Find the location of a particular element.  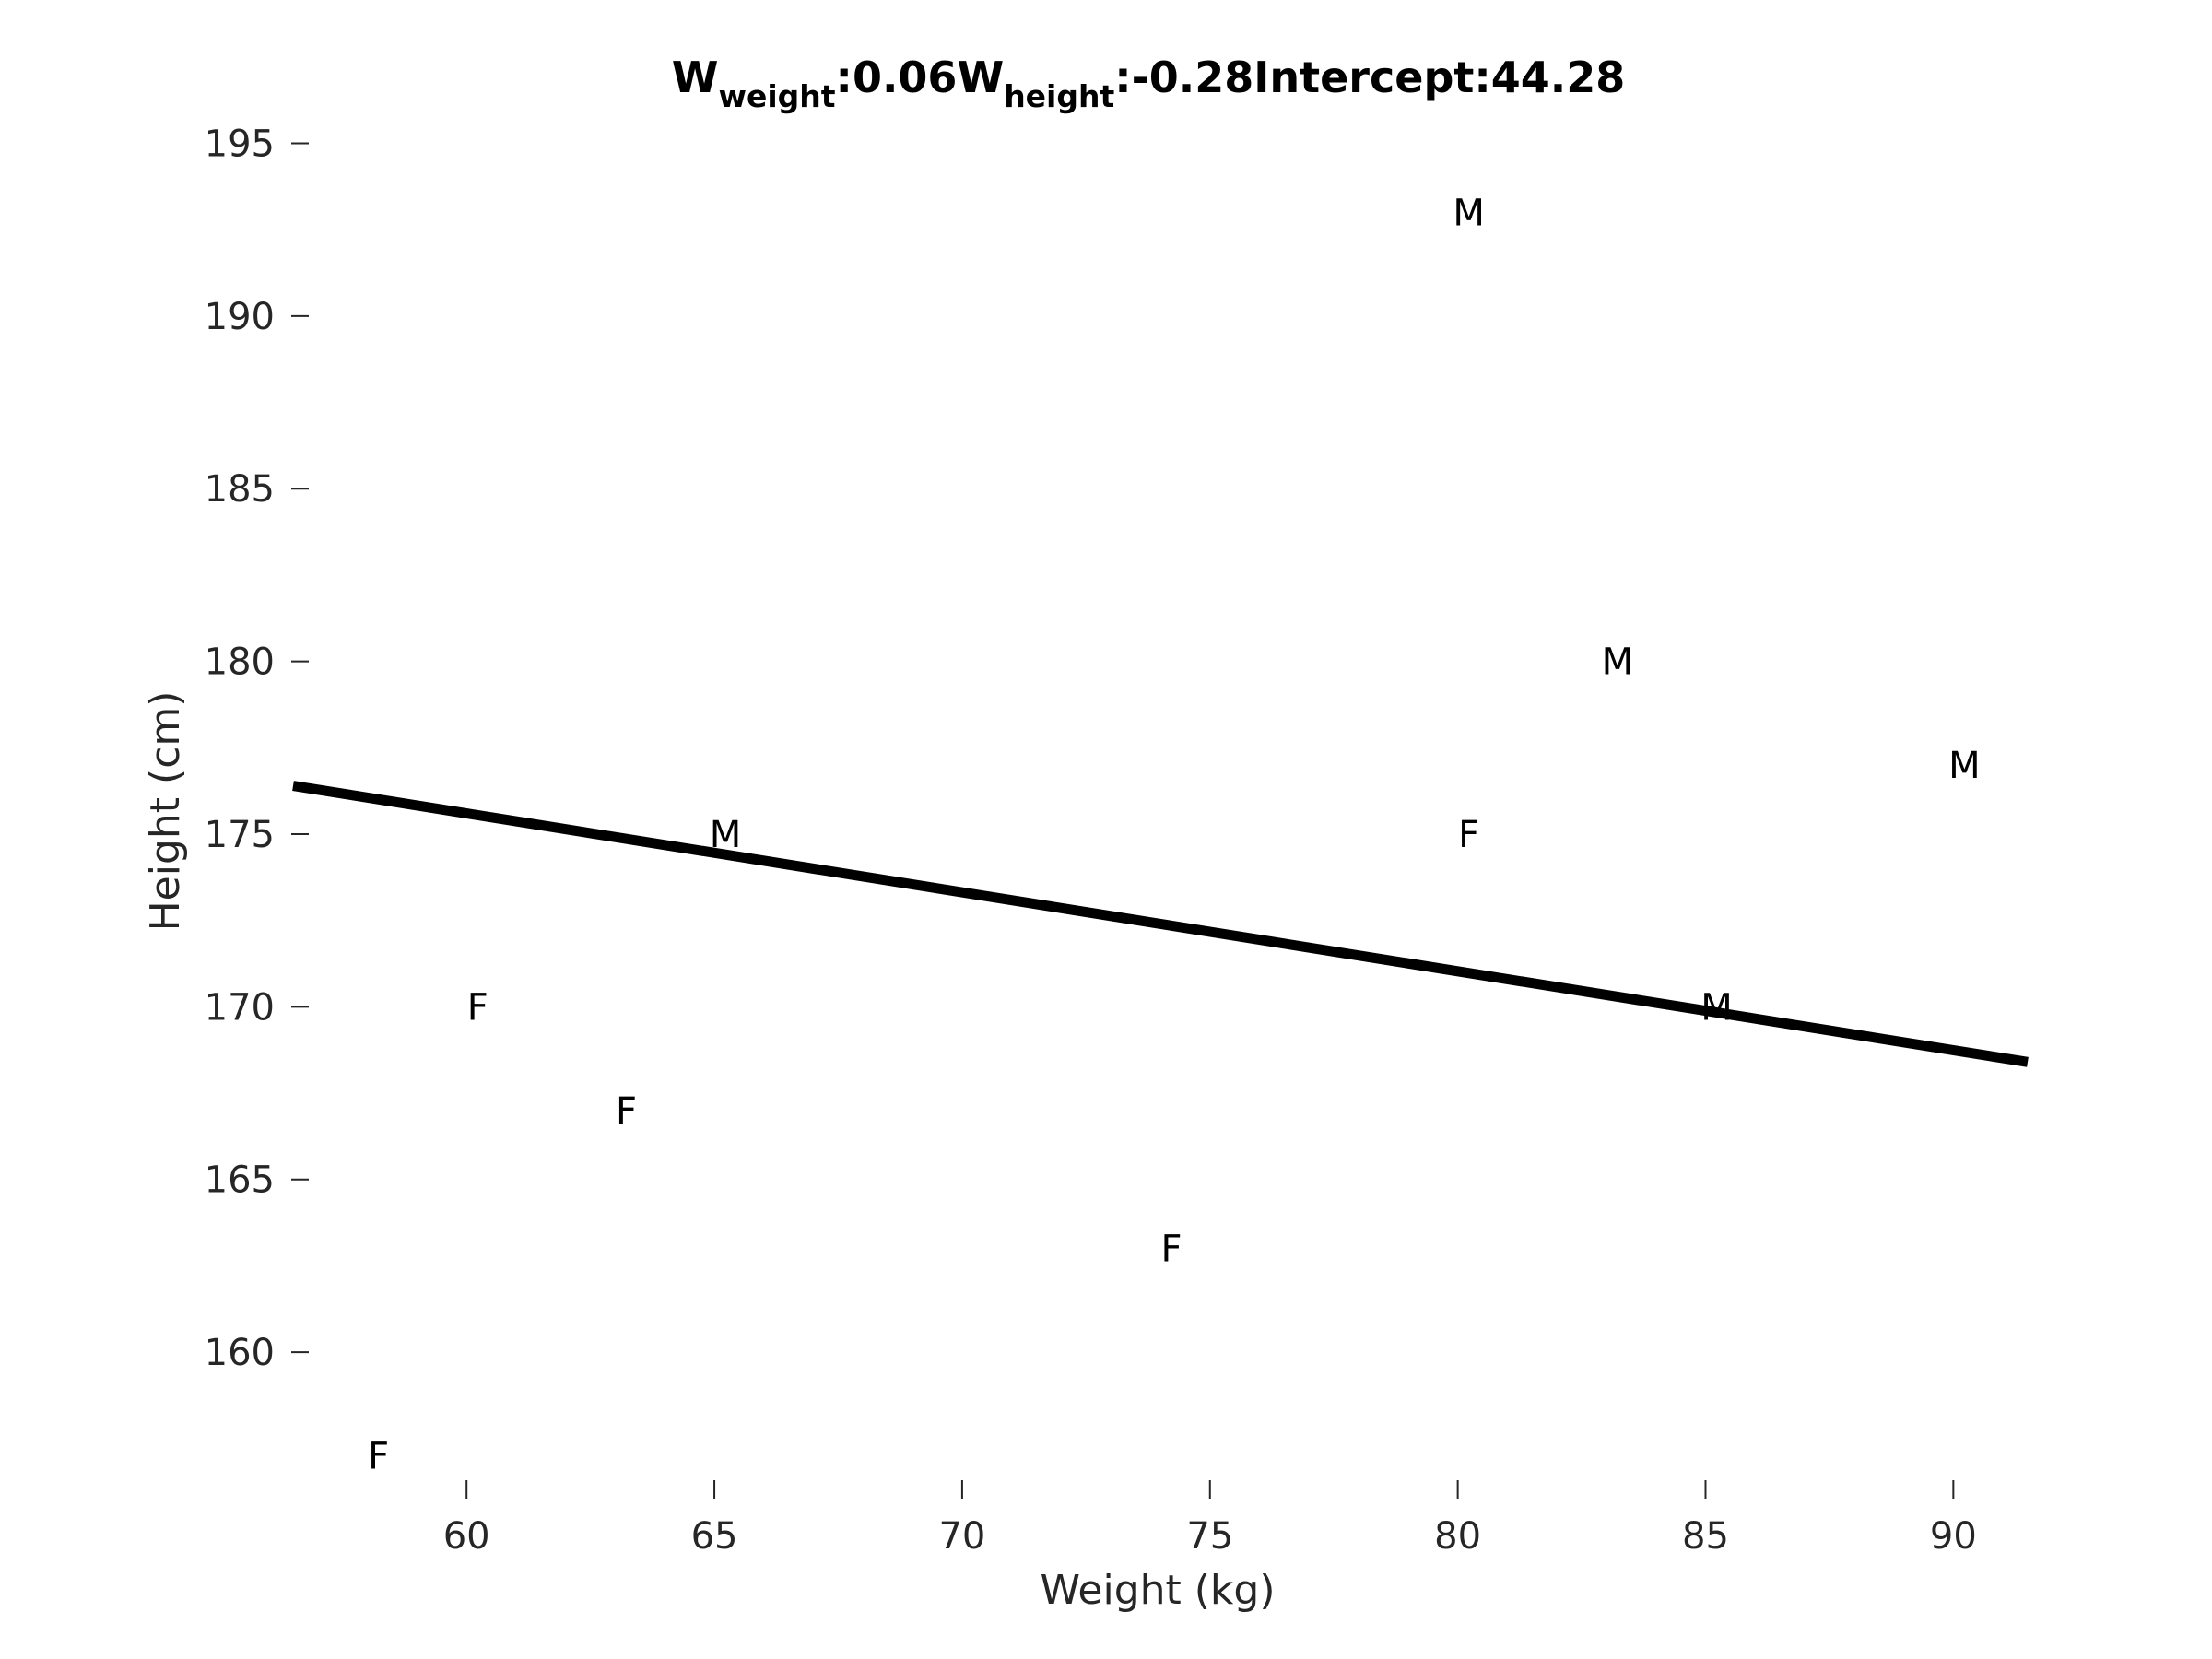

x-tick-label: 60 is located at coordinates (466, 1536).